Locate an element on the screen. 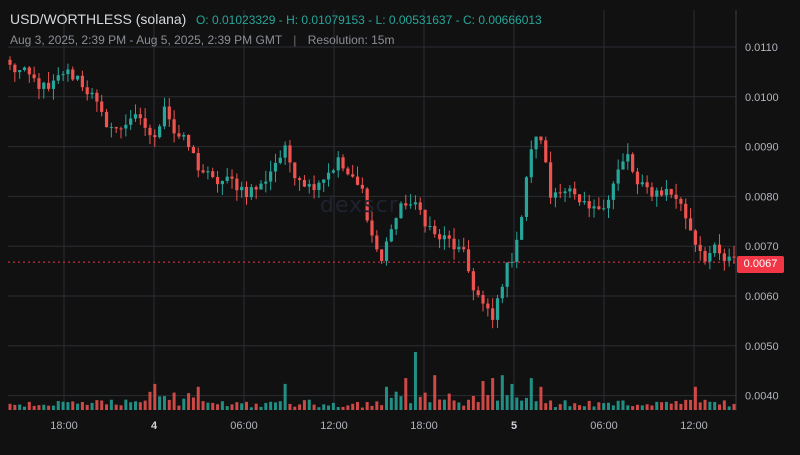 The width and height of the screenshot is (800, 455). low-value: 0.00531637 is located at coordinates (420, 20).